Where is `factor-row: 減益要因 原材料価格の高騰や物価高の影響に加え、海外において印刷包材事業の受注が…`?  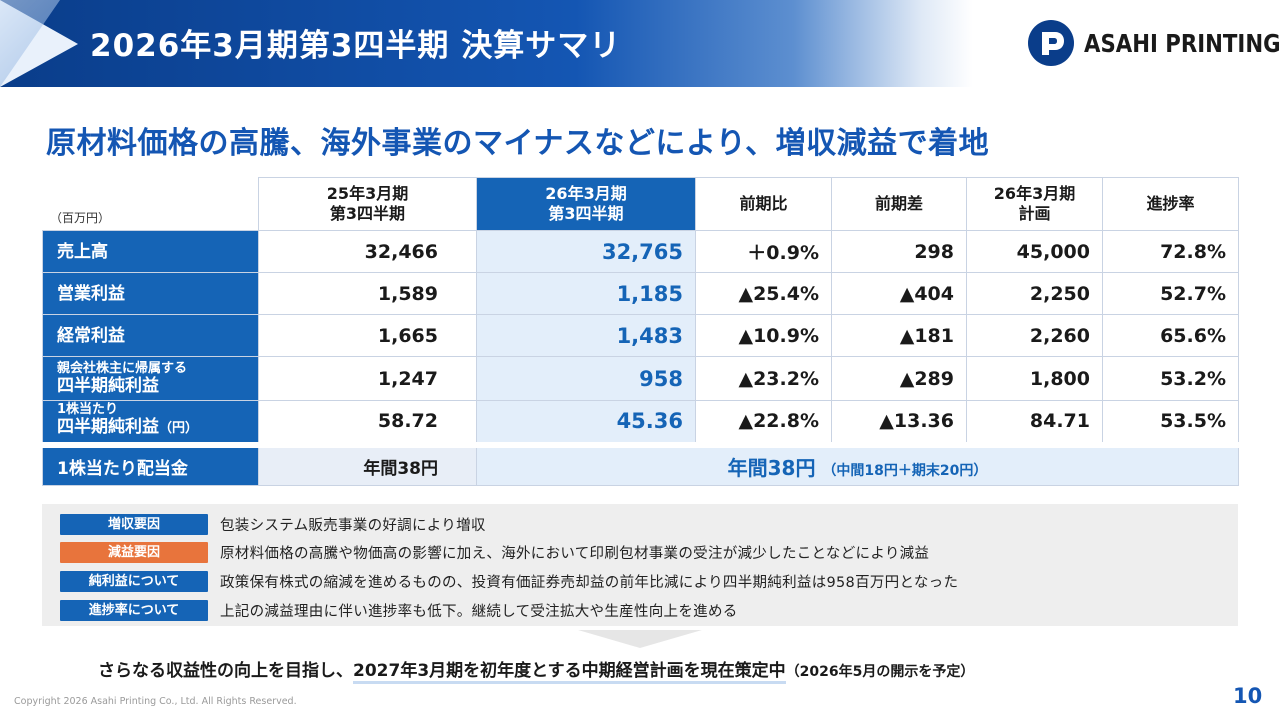
factor-row: 減益要因 原材料価格の高騰や物価高の影響に加え、海外において印刷包材事業の受注が… is located at coordinates (494, 552).